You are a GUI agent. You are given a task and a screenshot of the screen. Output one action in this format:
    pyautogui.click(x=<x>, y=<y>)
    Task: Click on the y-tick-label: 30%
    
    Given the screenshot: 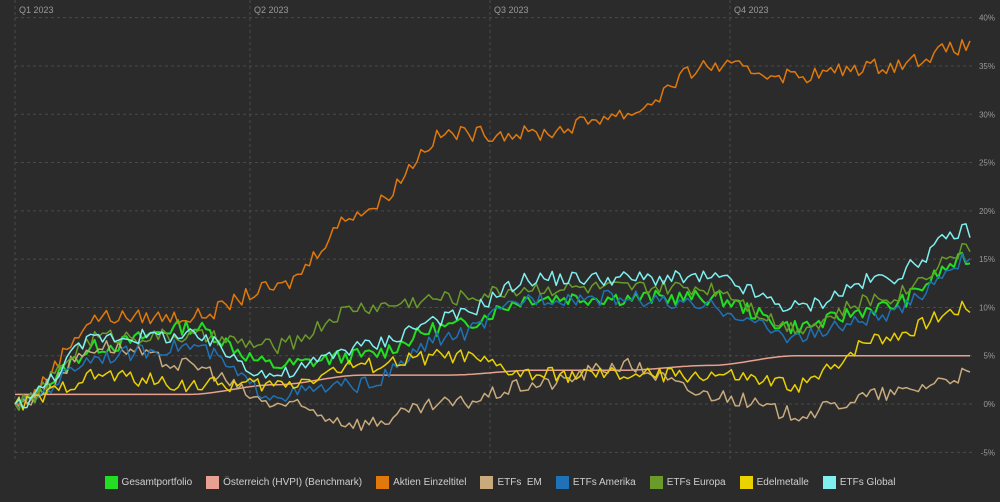 What is the action you would take?
    pyautogui.click(x=987, y=114)
    